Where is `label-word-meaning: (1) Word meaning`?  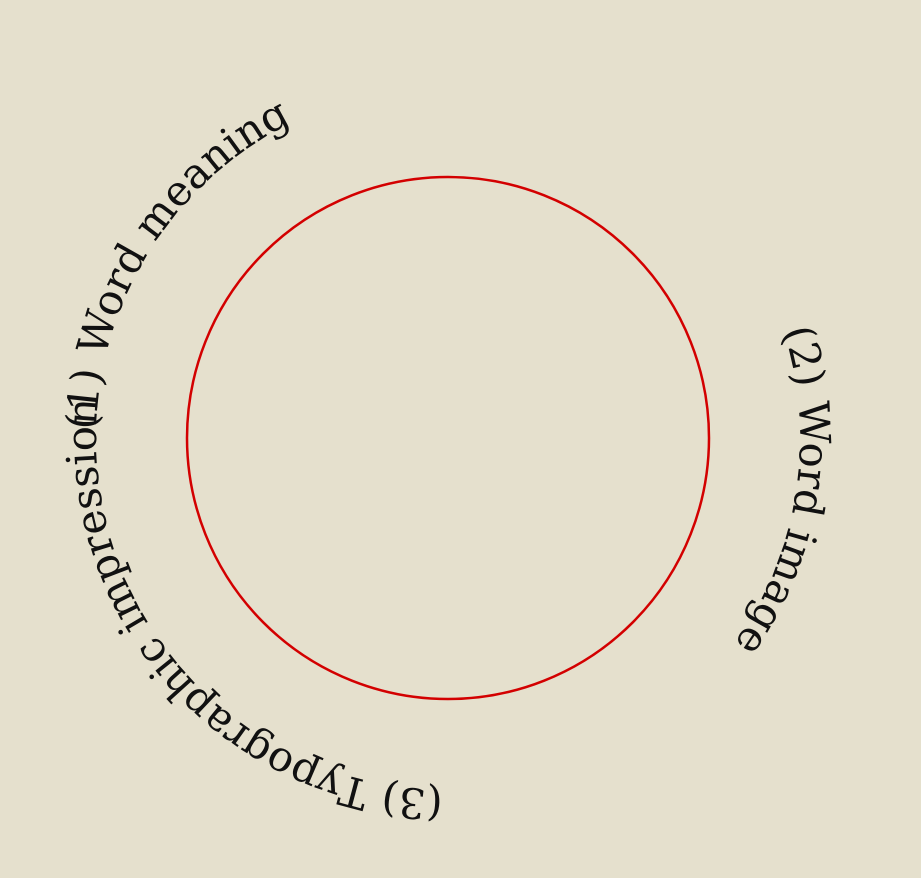
label-word-meaning: (1) Word meaning is located at coordinates (177, 259).